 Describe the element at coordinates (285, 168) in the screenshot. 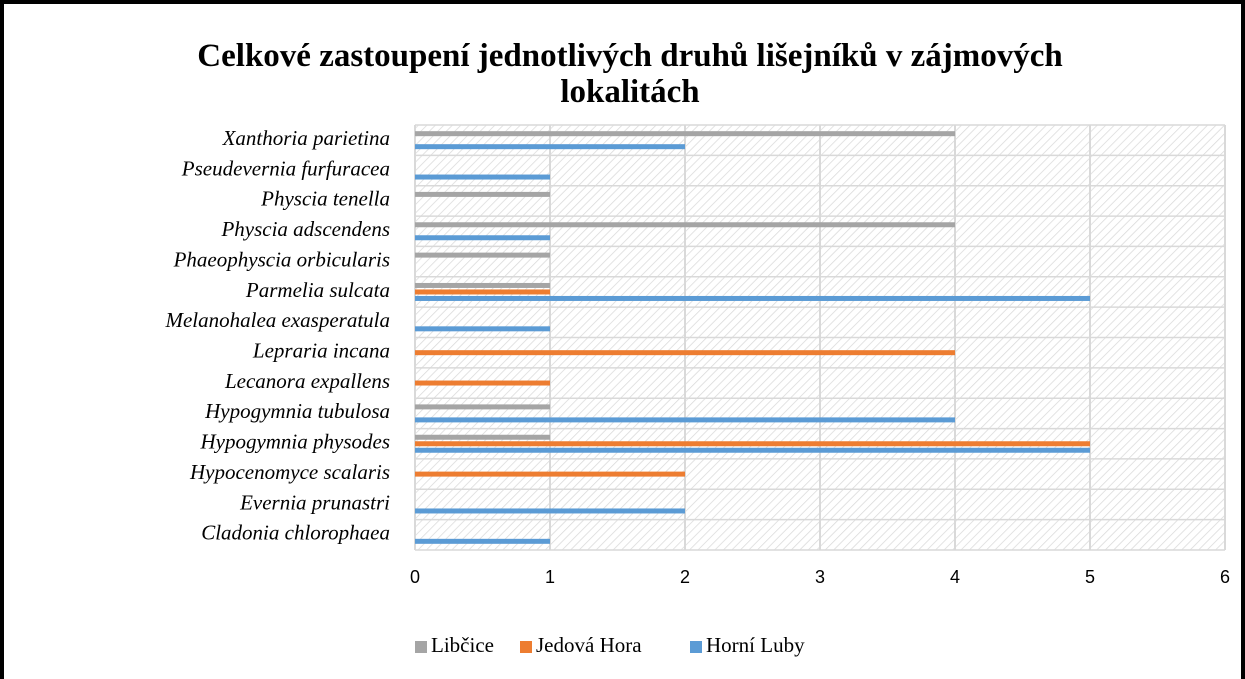

I see `y-tick-label: Pseudevernia furfuracea` at that location.